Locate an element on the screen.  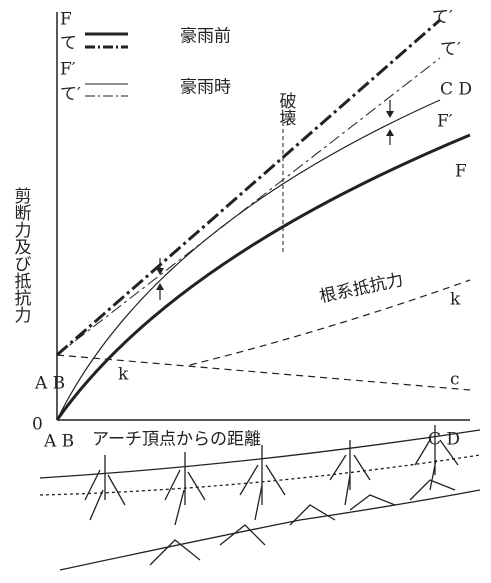
curve-label: 根系抵抗力 is located at coordinates (361, 288).